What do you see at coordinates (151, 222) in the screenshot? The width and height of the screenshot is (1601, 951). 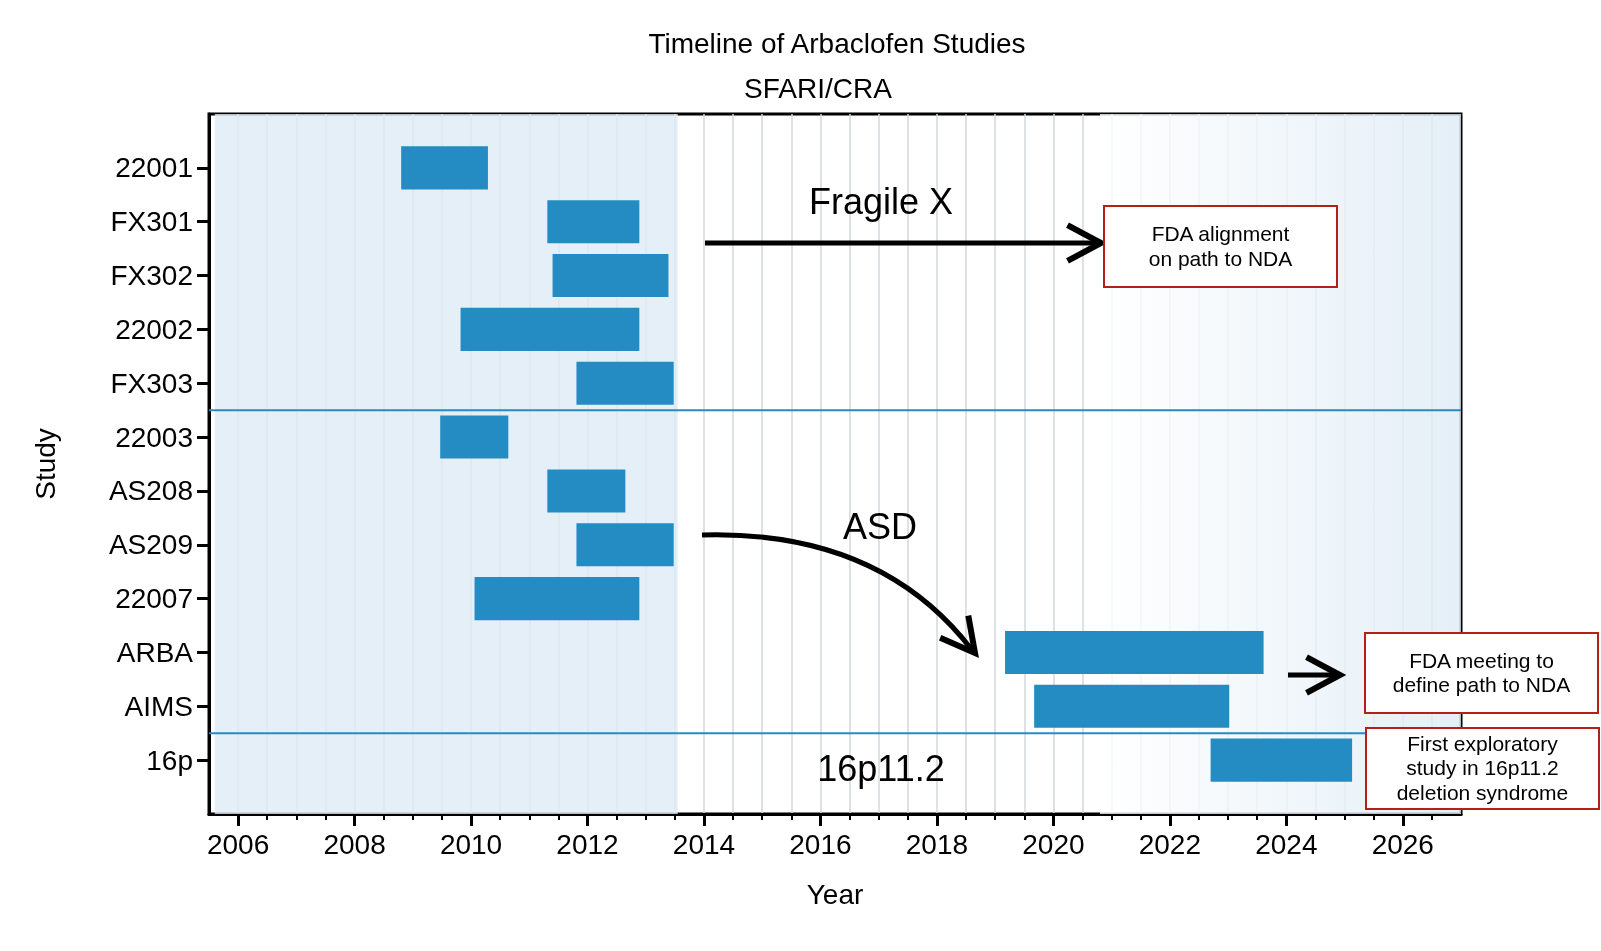 I see `y-tick-label: FX301` at bounding box center [151, 222].